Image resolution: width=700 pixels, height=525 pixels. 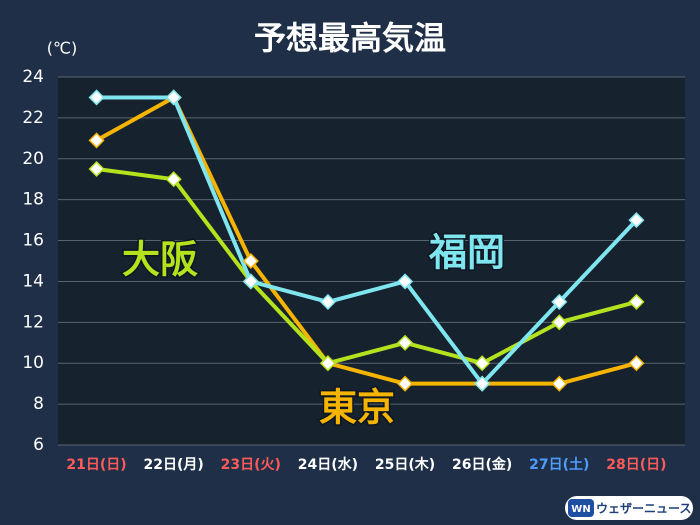 I want to click on logo-bg, so click(x=581, y=508).